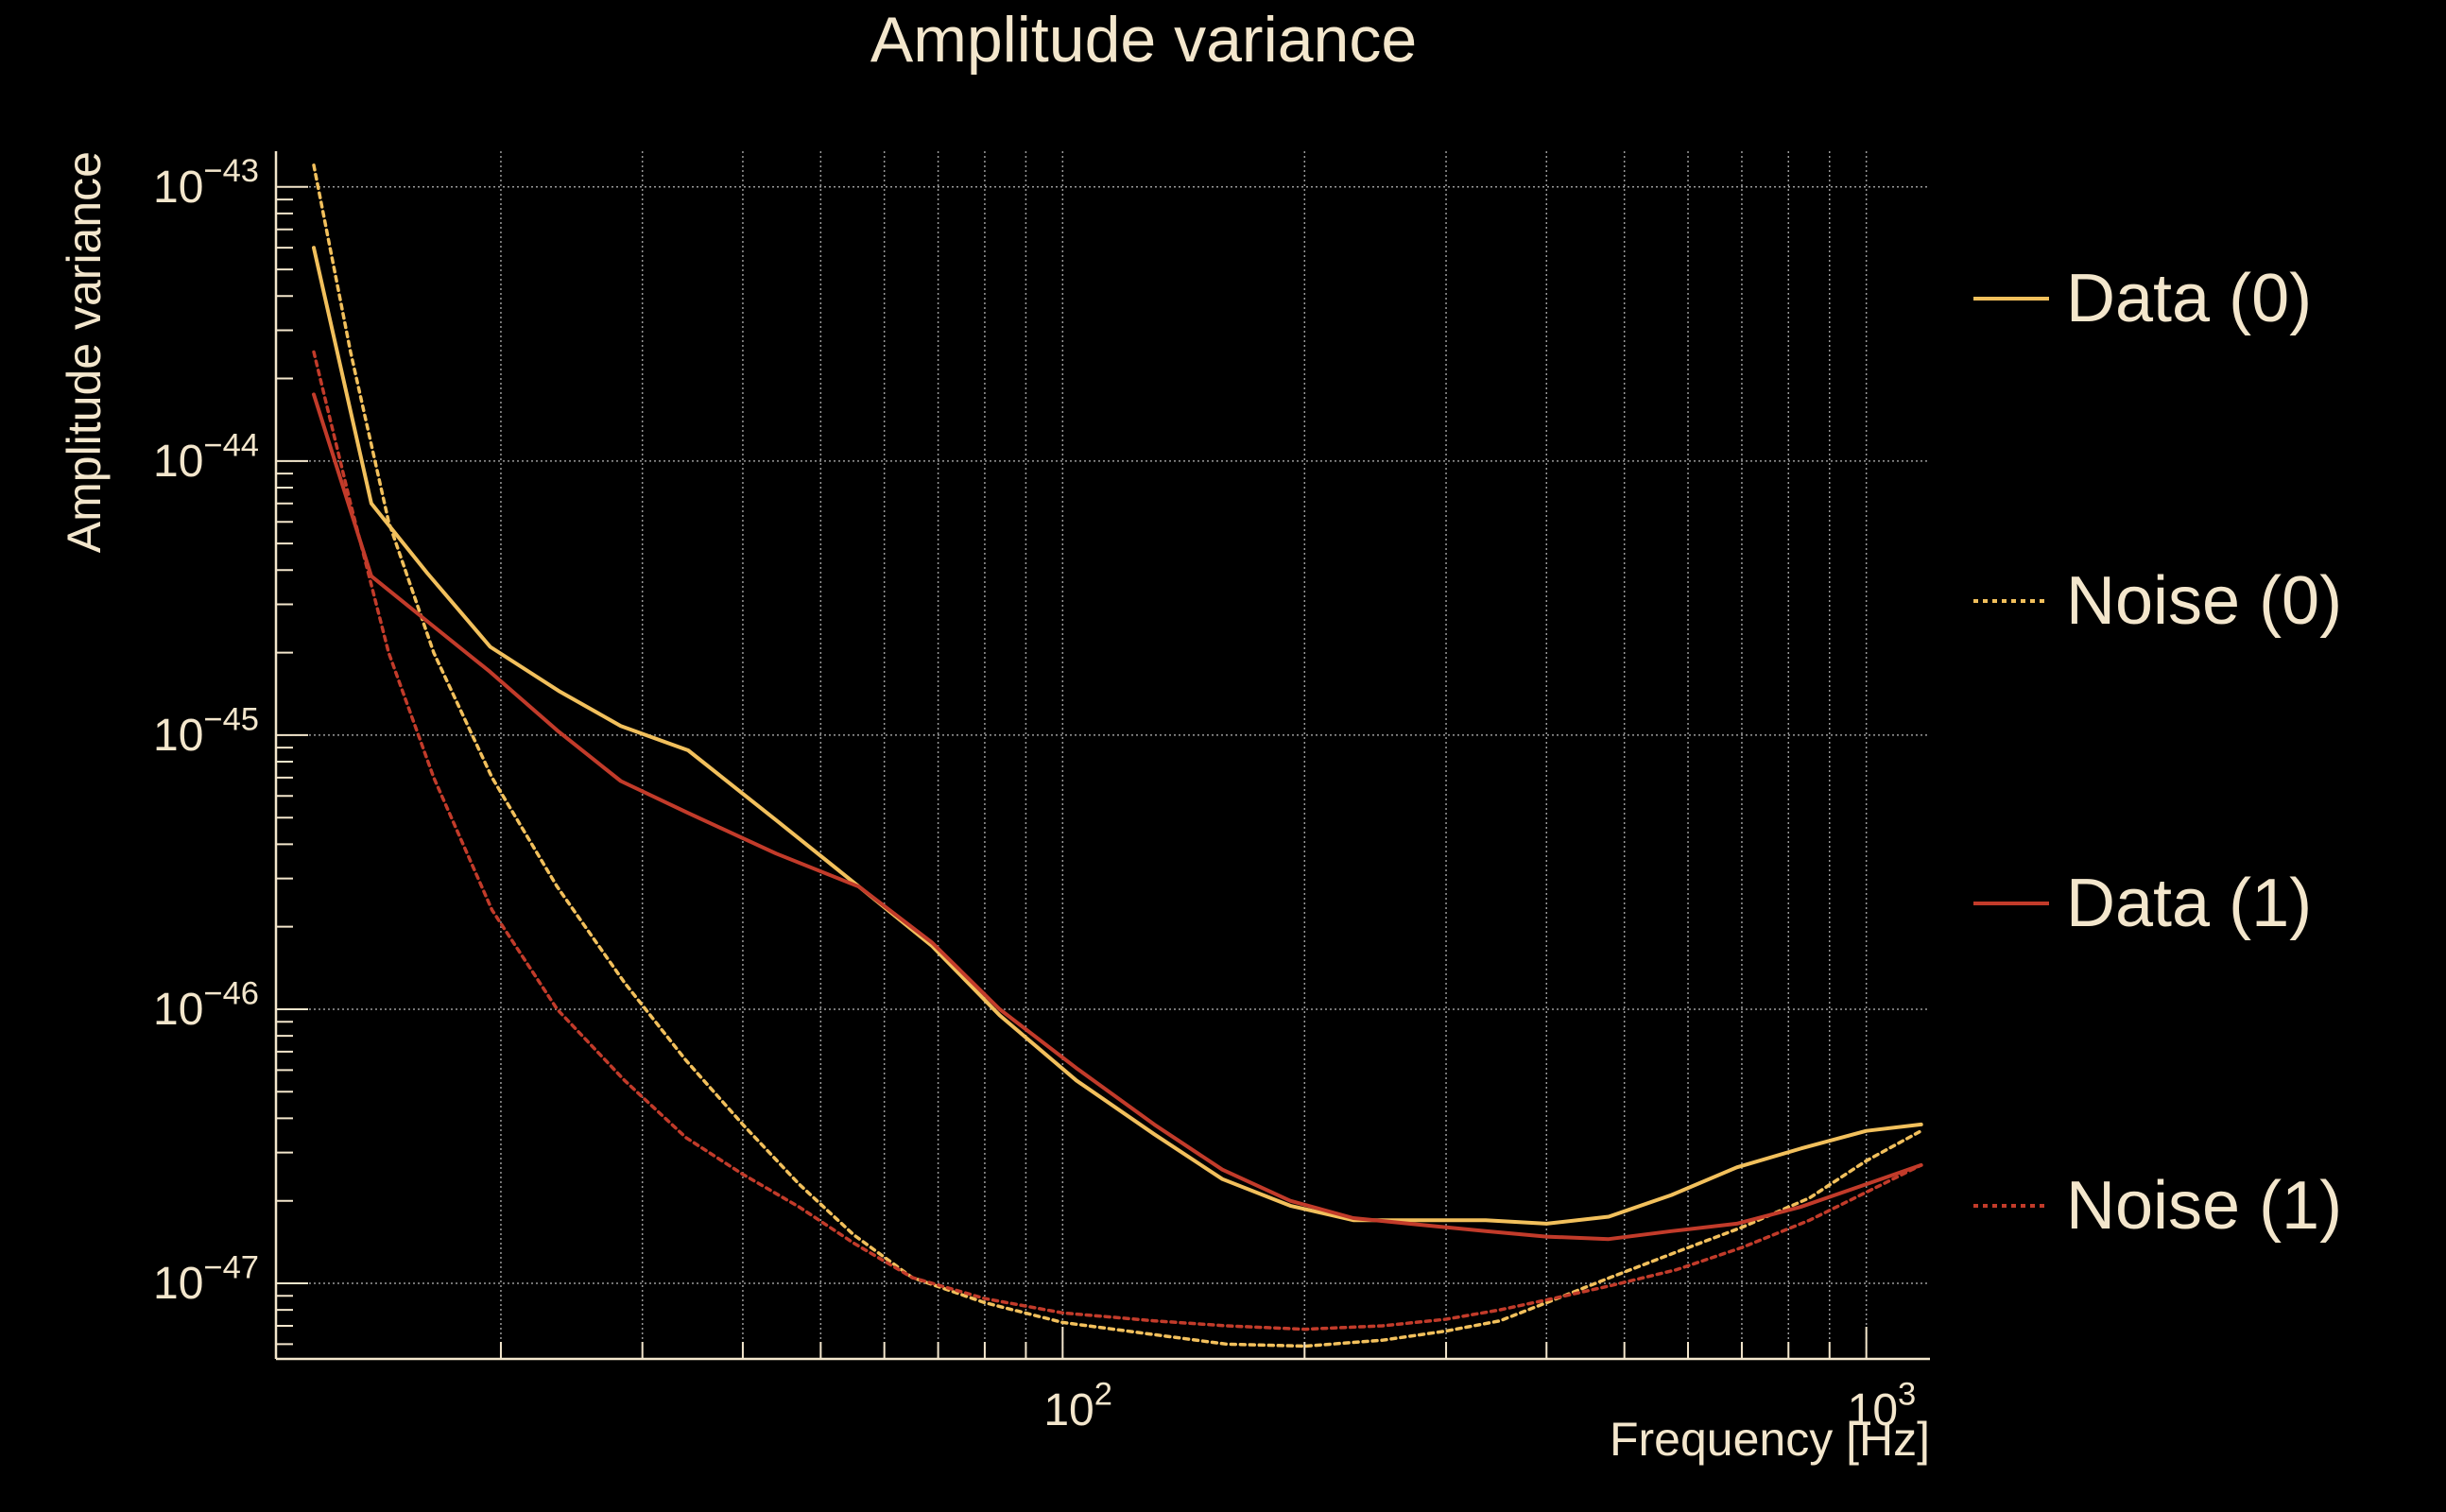  What do you see at coordinates (206, 1279) in the screenshot?
I see `y-tick-label: 10−47` at bounding box center [206, 1279].